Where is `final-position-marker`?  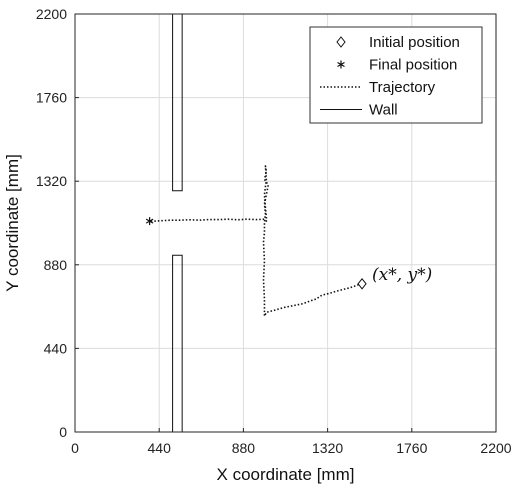
final-position-marker is located at coordinates (149, 221).